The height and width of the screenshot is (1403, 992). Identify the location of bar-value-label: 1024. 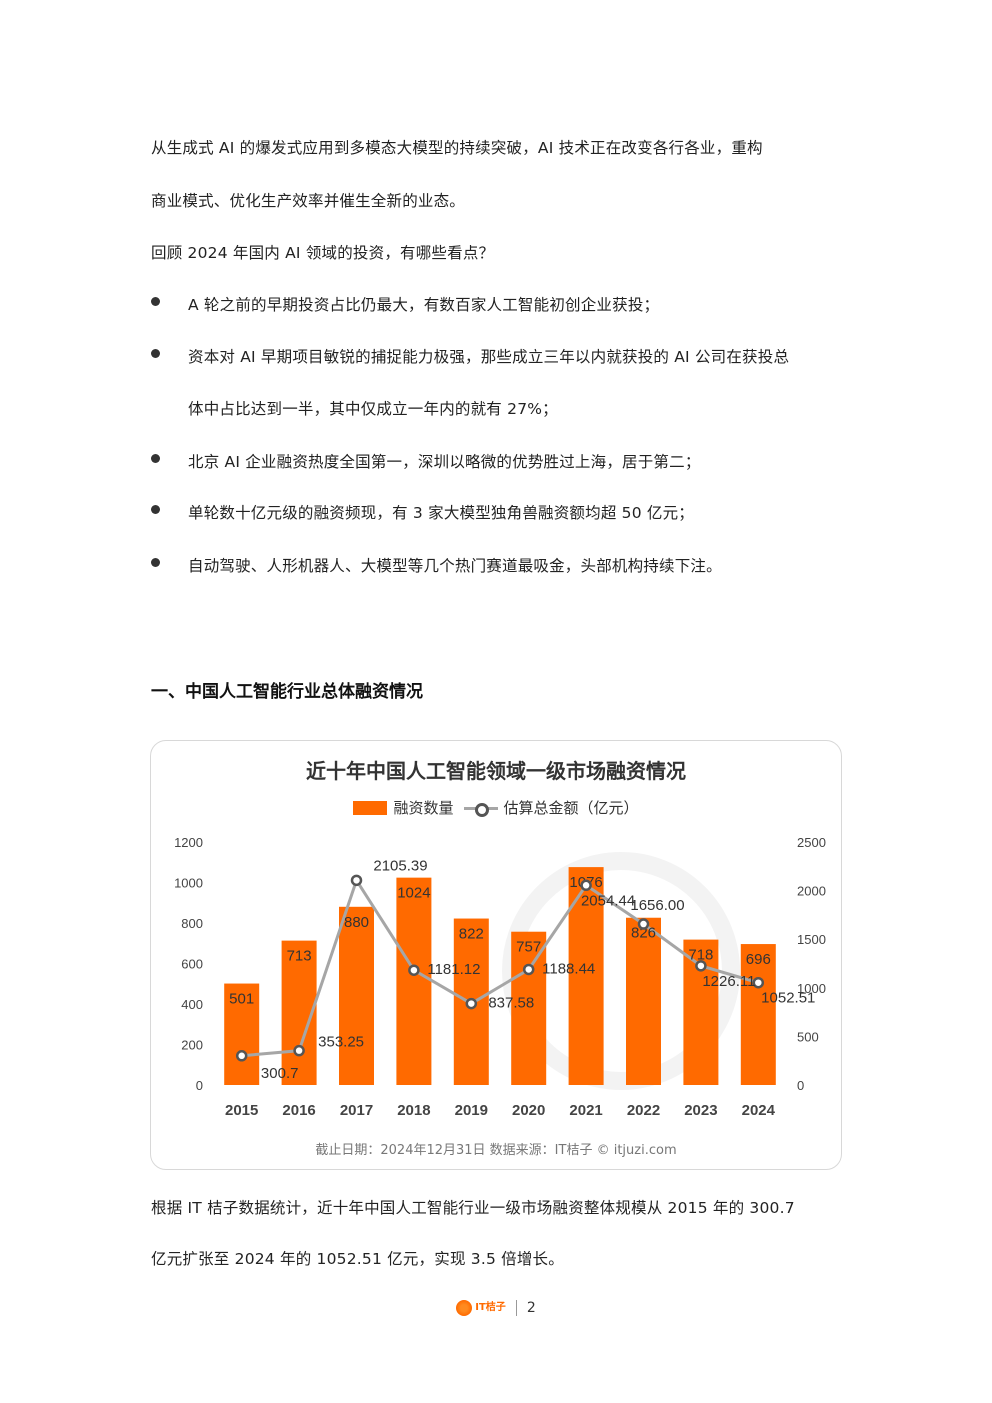
(413, 893).